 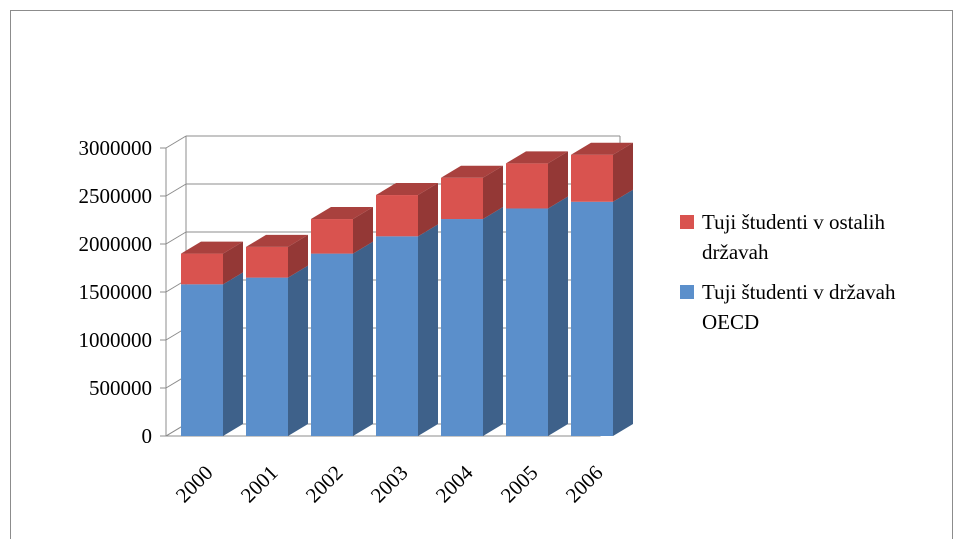 What do you see at coordinates (120, 388) in the screenshot?
I see `y-tick-label: 500000` at bounding box center [120, 388].